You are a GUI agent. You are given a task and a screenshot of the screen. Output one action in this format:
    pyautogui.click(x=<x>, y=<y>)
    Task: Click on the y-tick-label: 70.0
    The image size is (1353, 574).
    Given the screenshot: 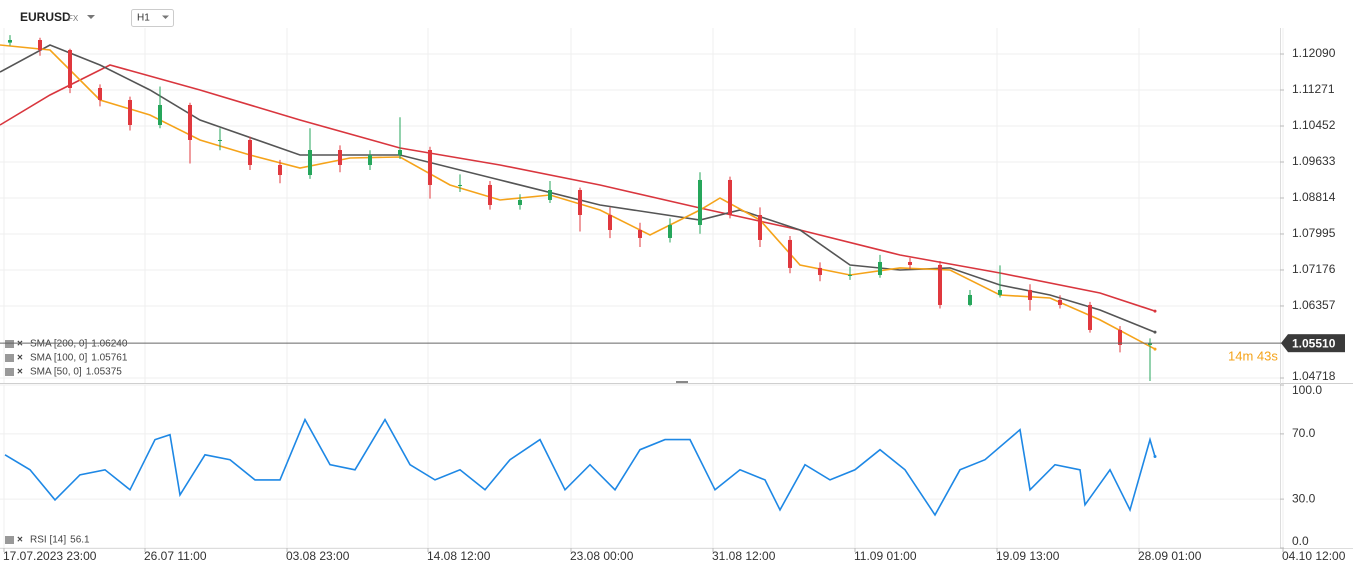 What is the action you would take?
    pyautogui.click(x=1304, y=433)
    